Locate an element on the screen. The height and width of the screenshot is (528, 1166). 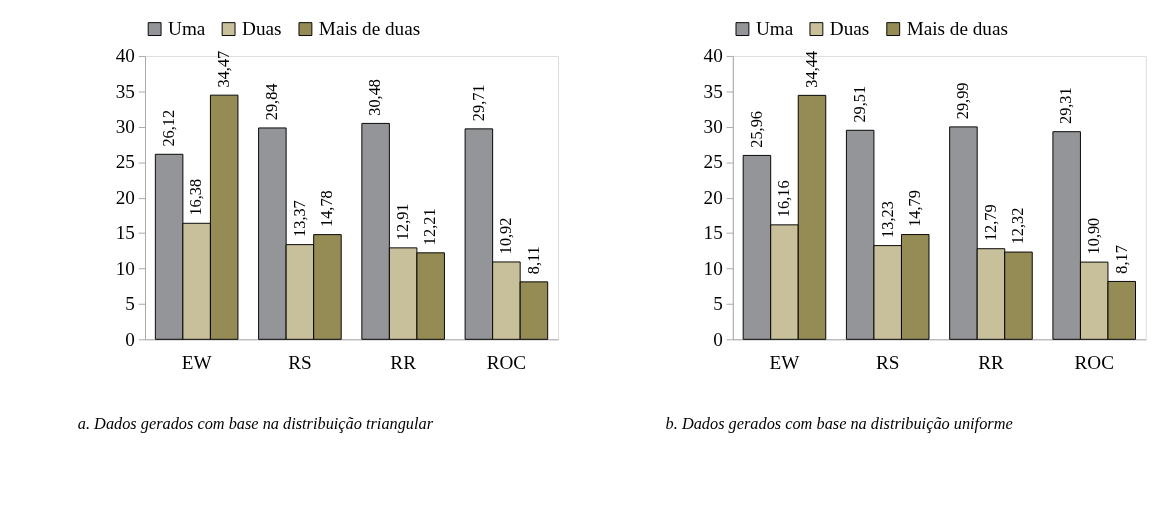
data-label: 8,11 is located at coordinates (533, 260).